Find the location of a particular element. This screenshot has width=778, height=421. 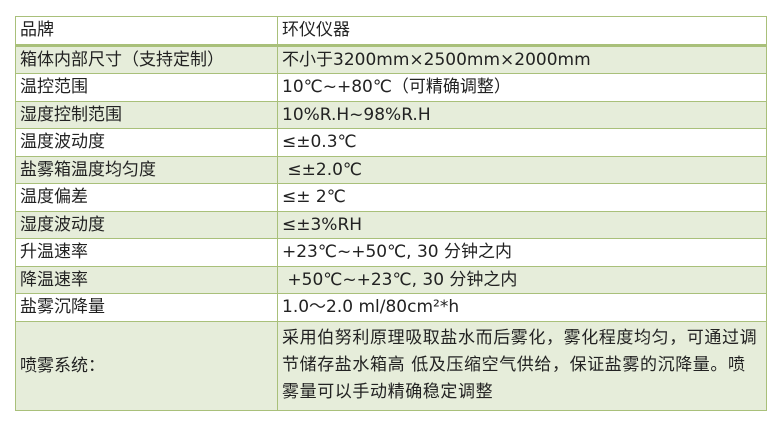

spec-value: ≤±3%RH is located at coordinates (522, 224).